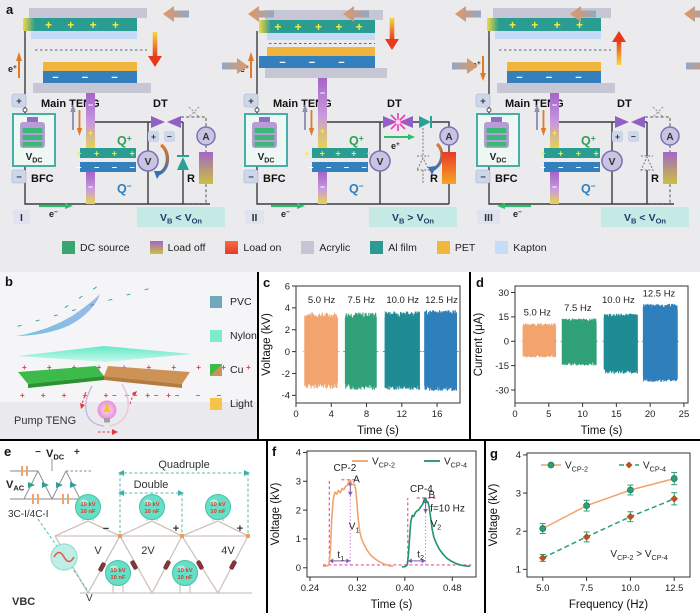 The image size is (700, 613). What do you see at coordinates (237, 370) in the screenshot?
I see `legend-label: Cu` at bounding box center [237, 370].